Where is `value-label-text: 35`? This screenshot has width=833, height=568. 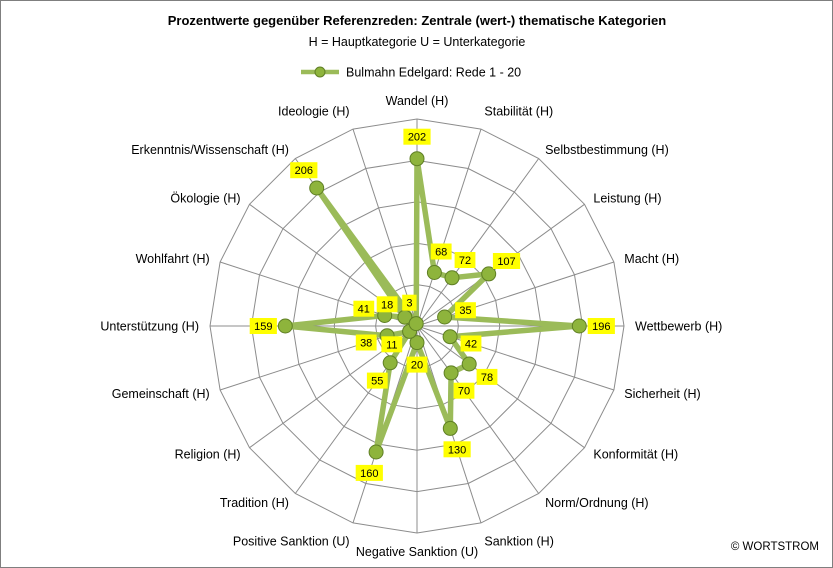
value-label-text: 35 is located at coordinates (465, 311).